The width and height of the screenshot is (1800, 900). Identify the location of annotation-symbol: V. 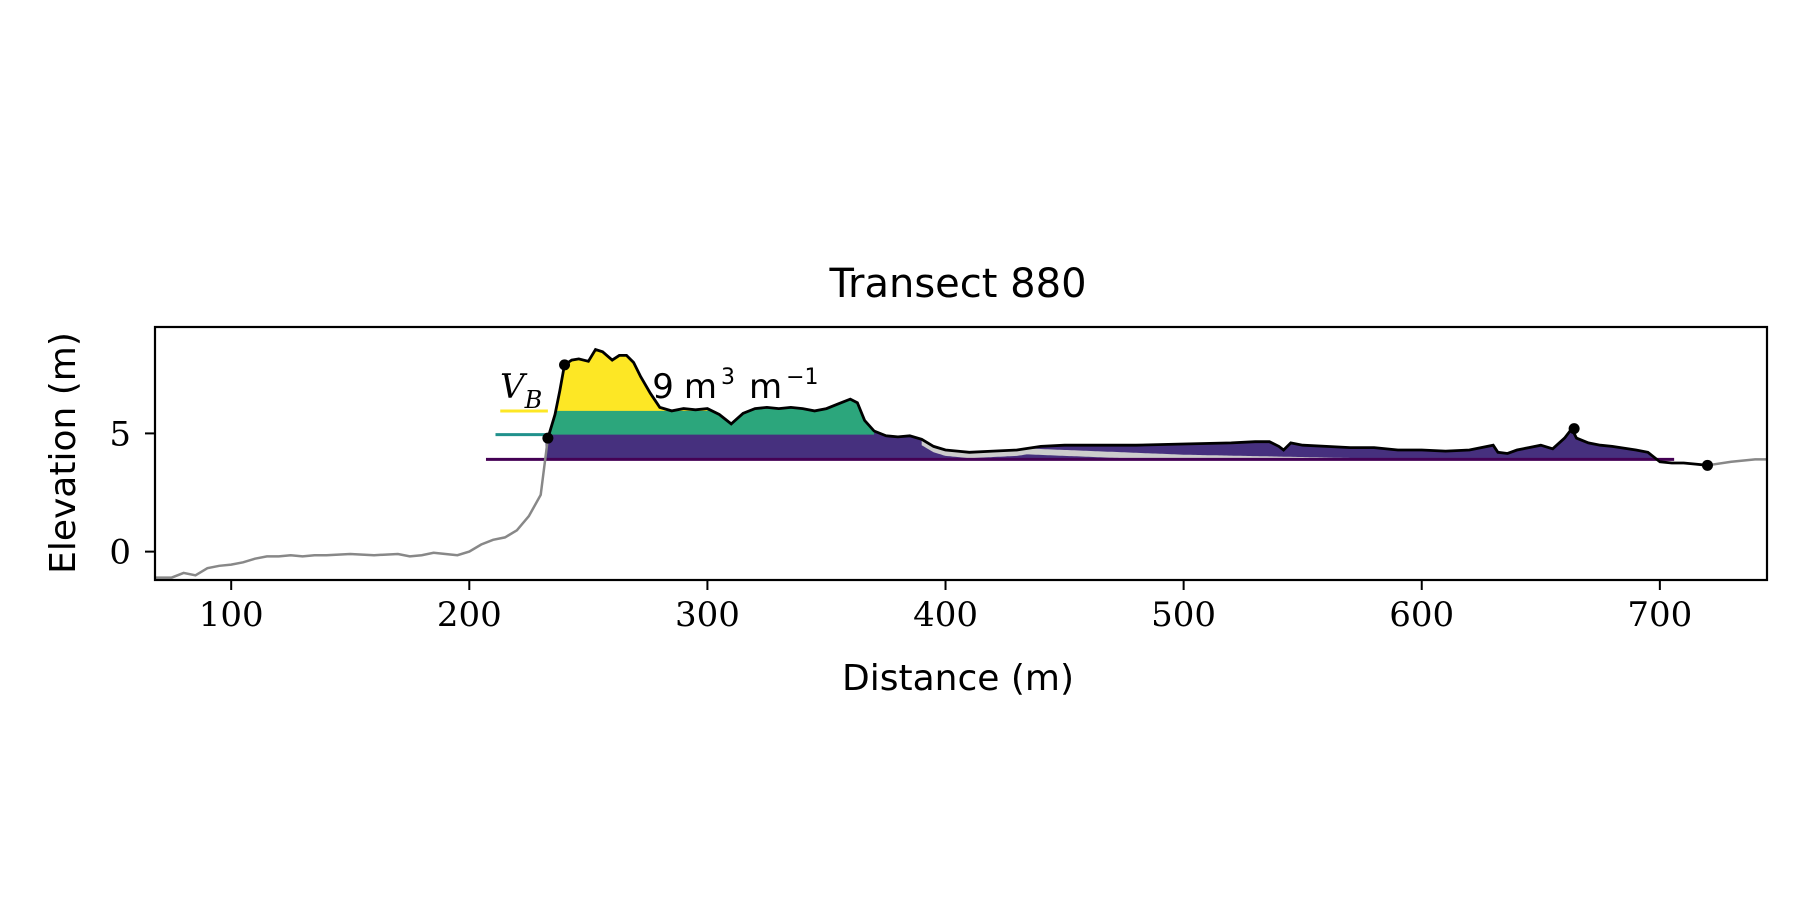
(514, 387).